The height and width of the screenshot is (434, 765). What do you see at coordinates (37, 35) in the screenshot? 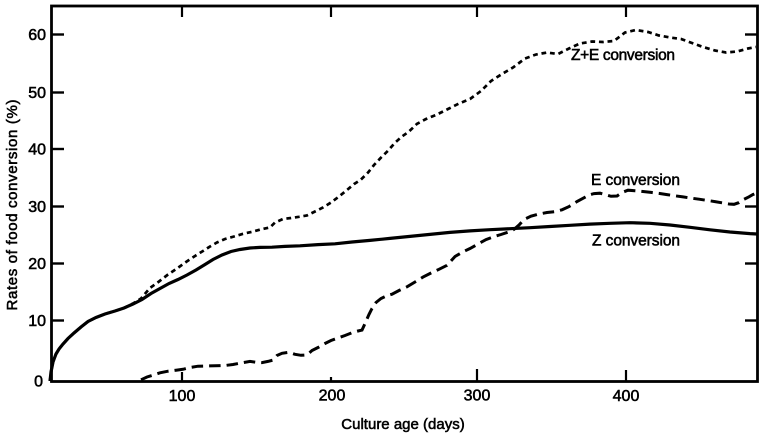
I see `svg-text: 60` at bounding box center [37, 35].